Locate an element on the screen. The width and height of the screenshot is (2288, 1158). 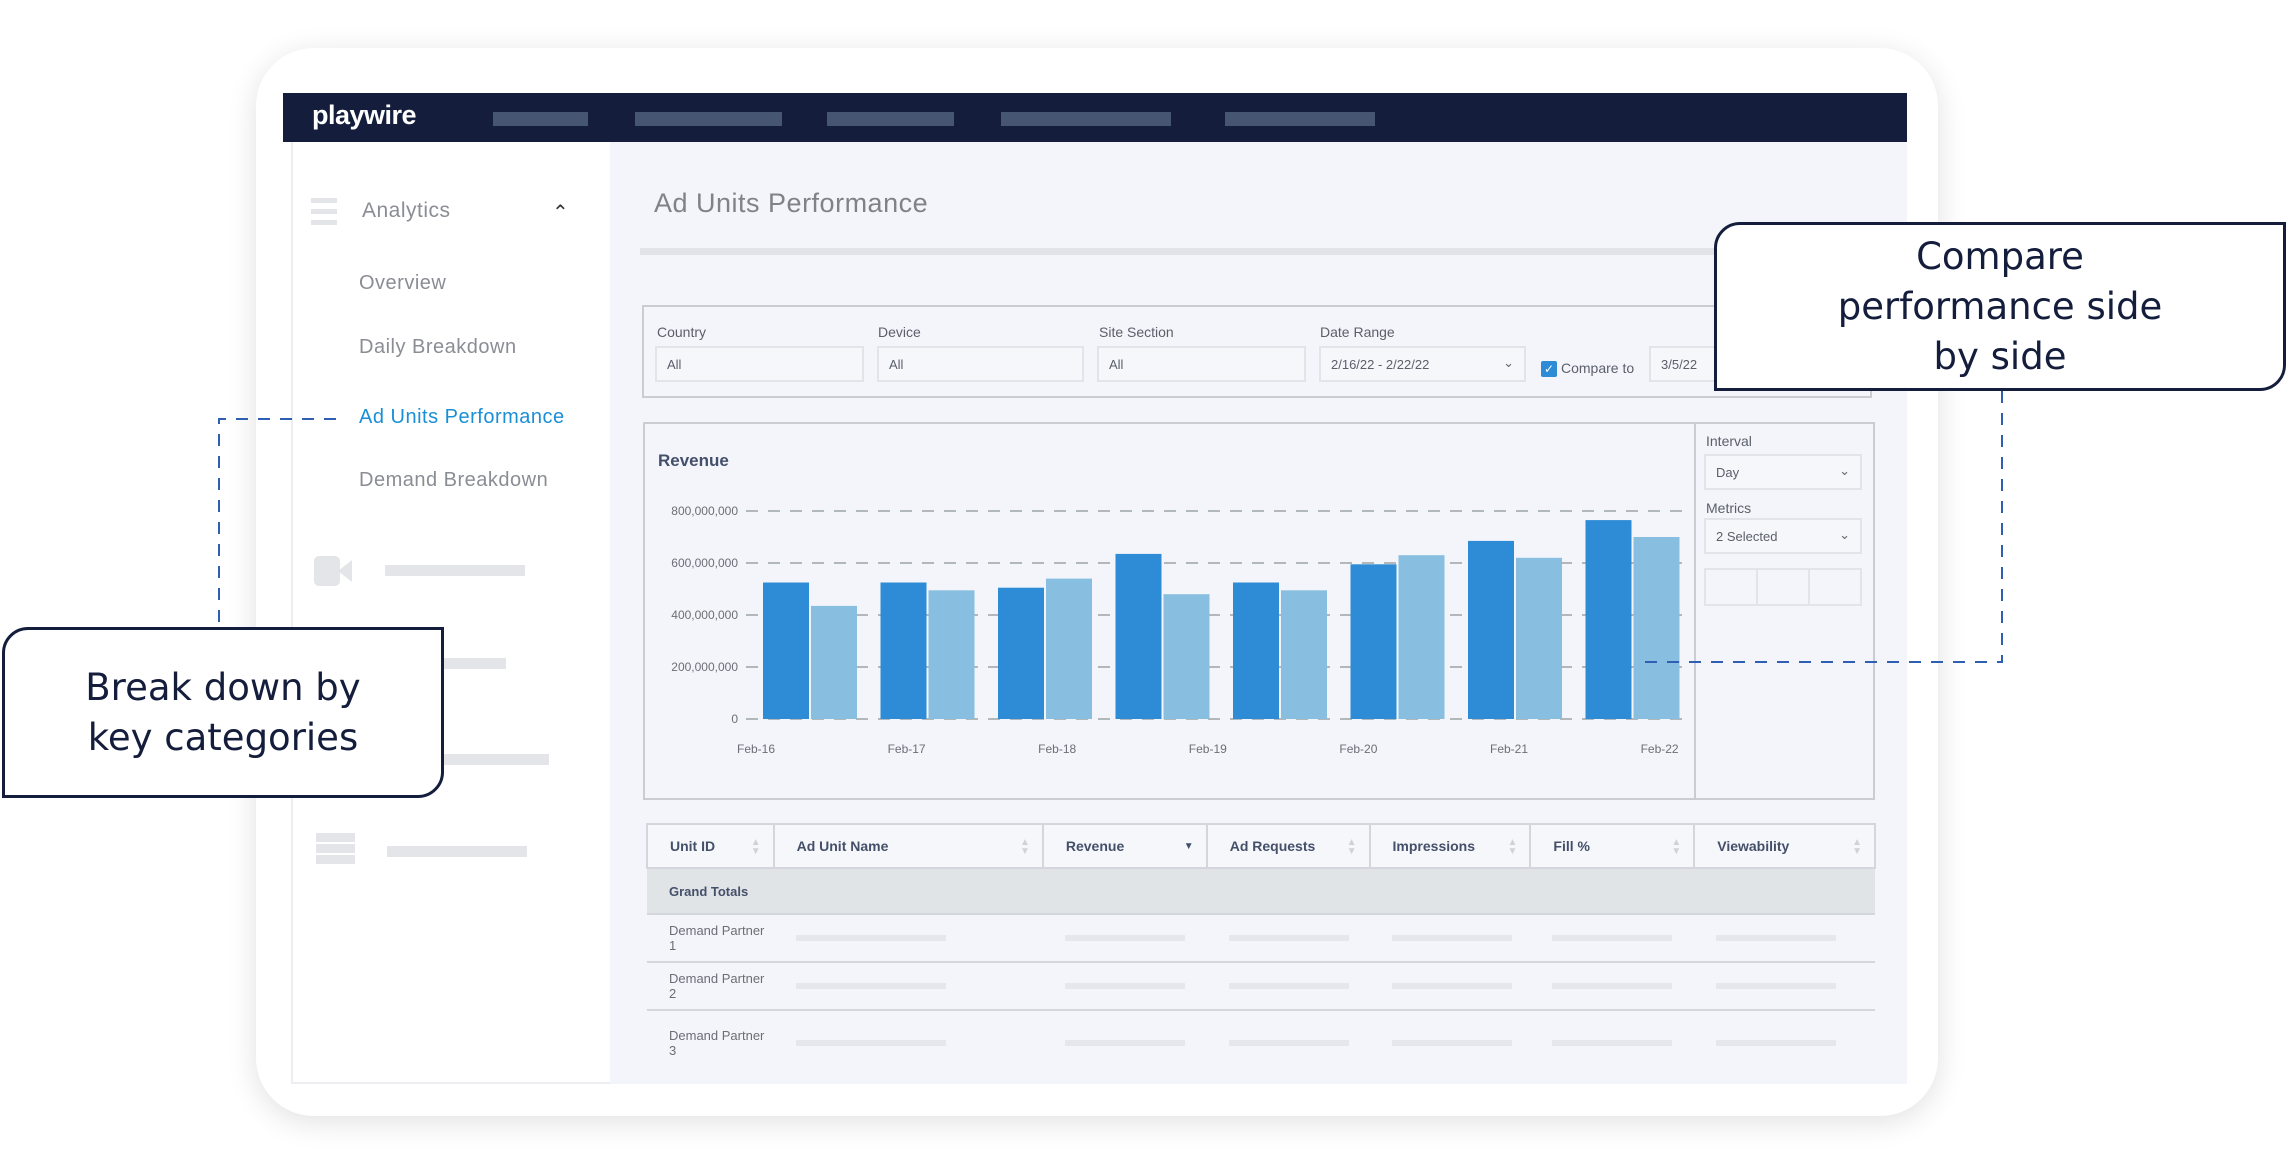
menu-icon is located at coordinates (324, 211).